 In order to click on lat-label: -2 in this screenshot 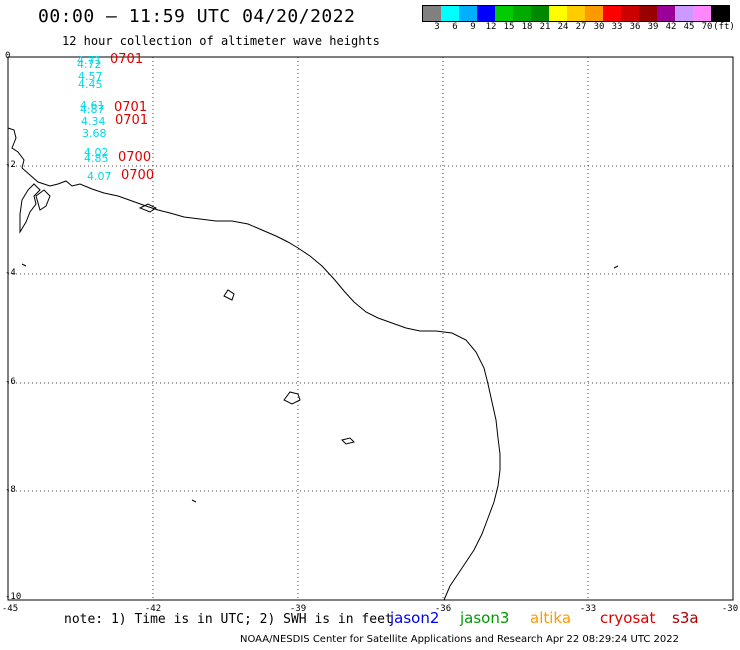, I will do `click(10, 165)`.